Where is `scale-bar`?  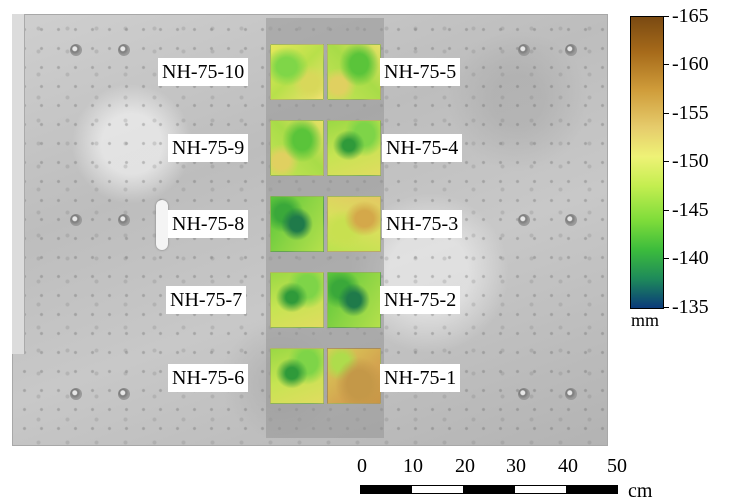 scale-bar is located at coordinates (489, 489).